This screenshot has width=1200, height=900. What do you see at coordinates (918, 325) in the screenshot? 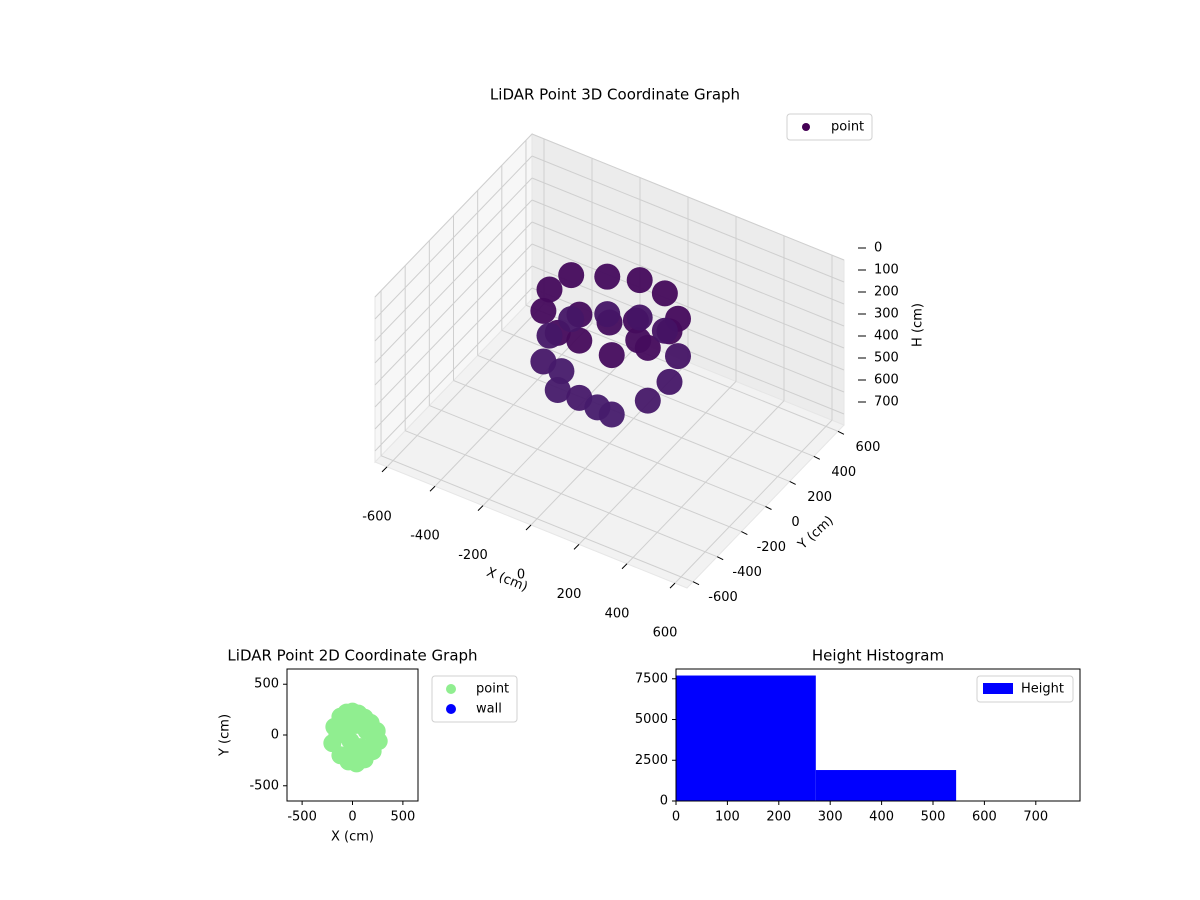
I see `z-axis-label: H (cm)` at bounding box center [918, 325].